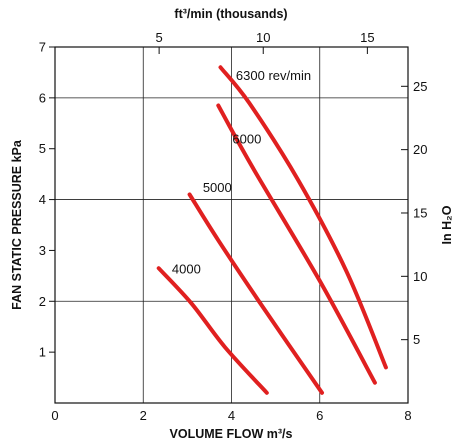 This screenshot has width=453, height=448. I want to click on y-tick-label: 5, so click(42, 148).